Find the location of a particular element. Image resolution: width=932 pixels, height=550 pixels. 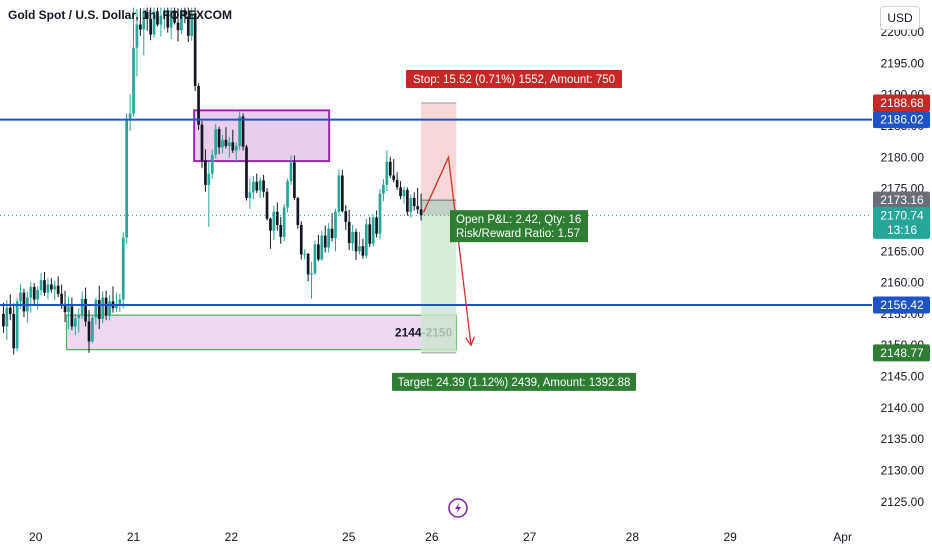

y-tick-label: 2195.00 is located at coordinates (903, 63).